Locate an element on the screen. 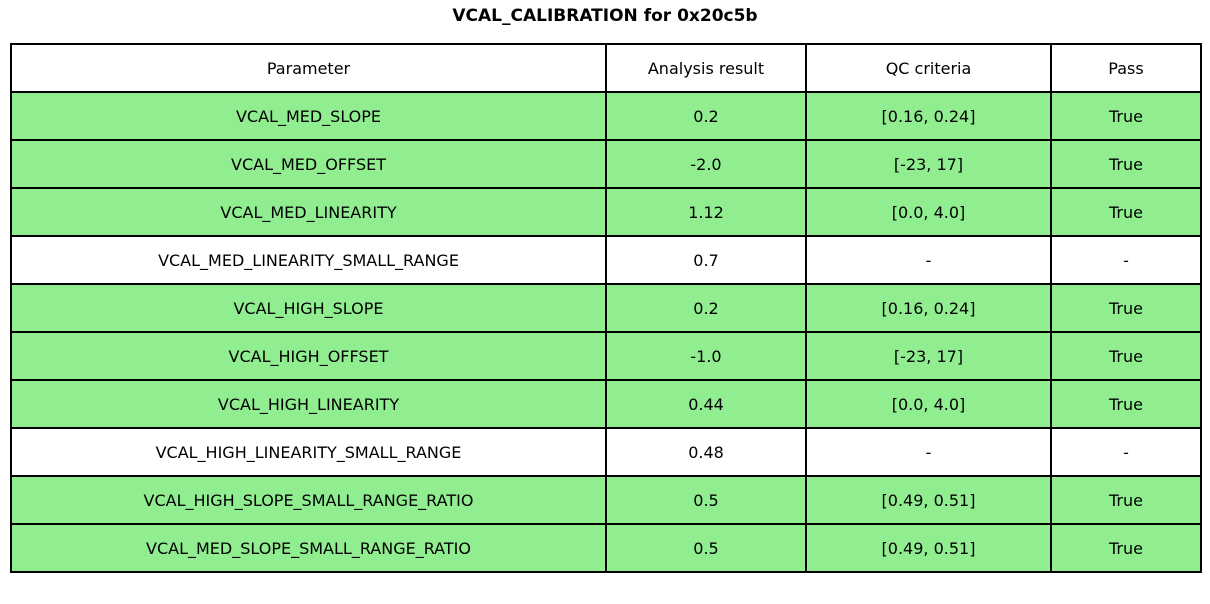 This screenshot has width=1210, height=604. figure-title: VCAL_CALIBRATION for 0x20c5b is located at coordinates (605, 16).